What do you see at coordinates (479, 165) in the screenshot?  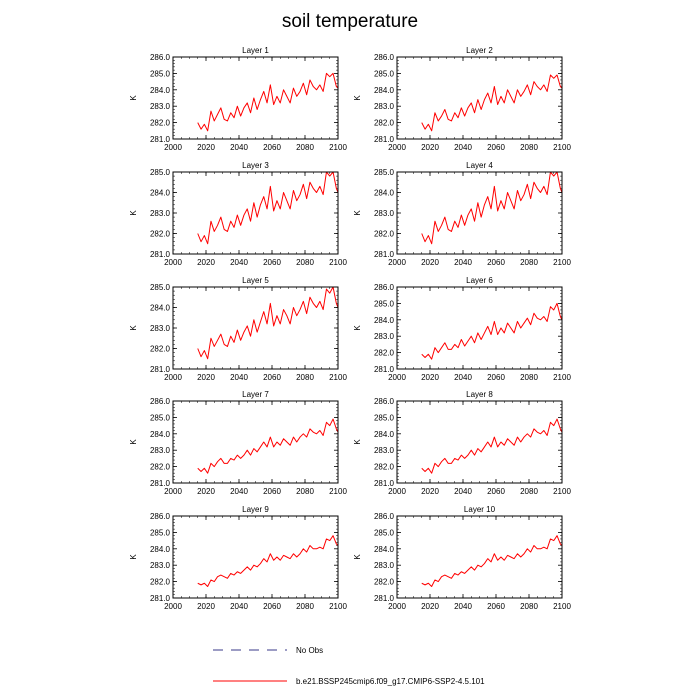 I see `panel-title: Layer 4` at bounding box center [479, 165].